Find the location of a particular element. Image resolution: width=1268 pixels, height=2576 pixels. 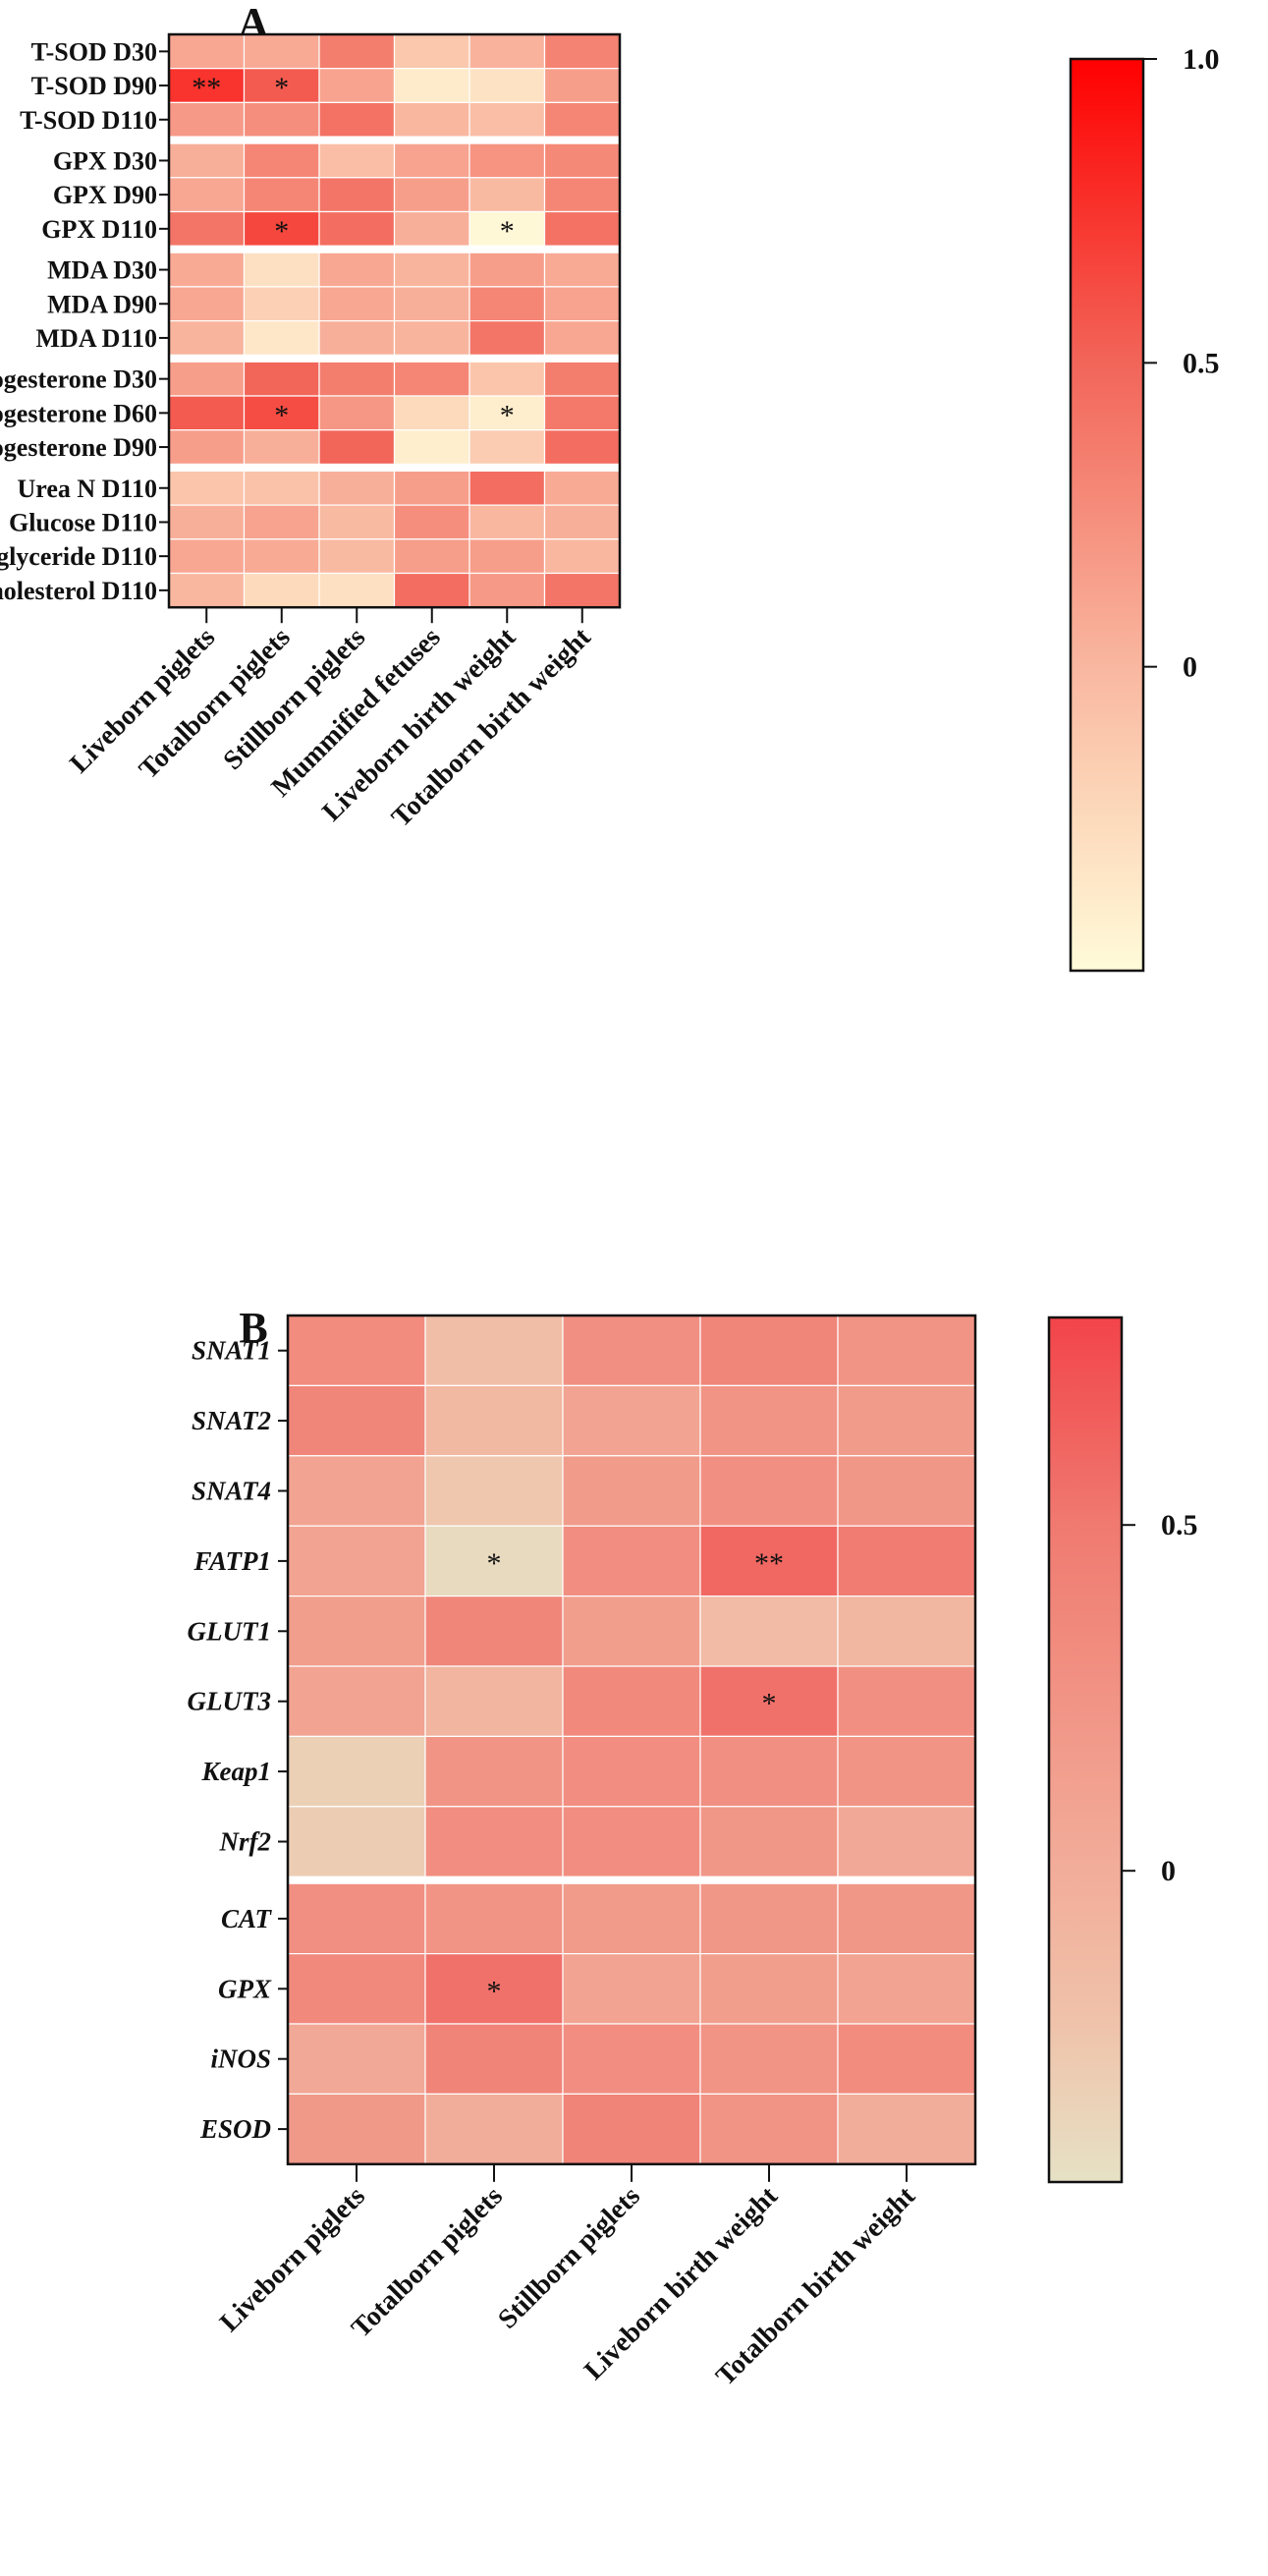

heatmap-cell: MDA D110 / Totalborn birth weight: 0.1 is located at coordinates (582, 338).